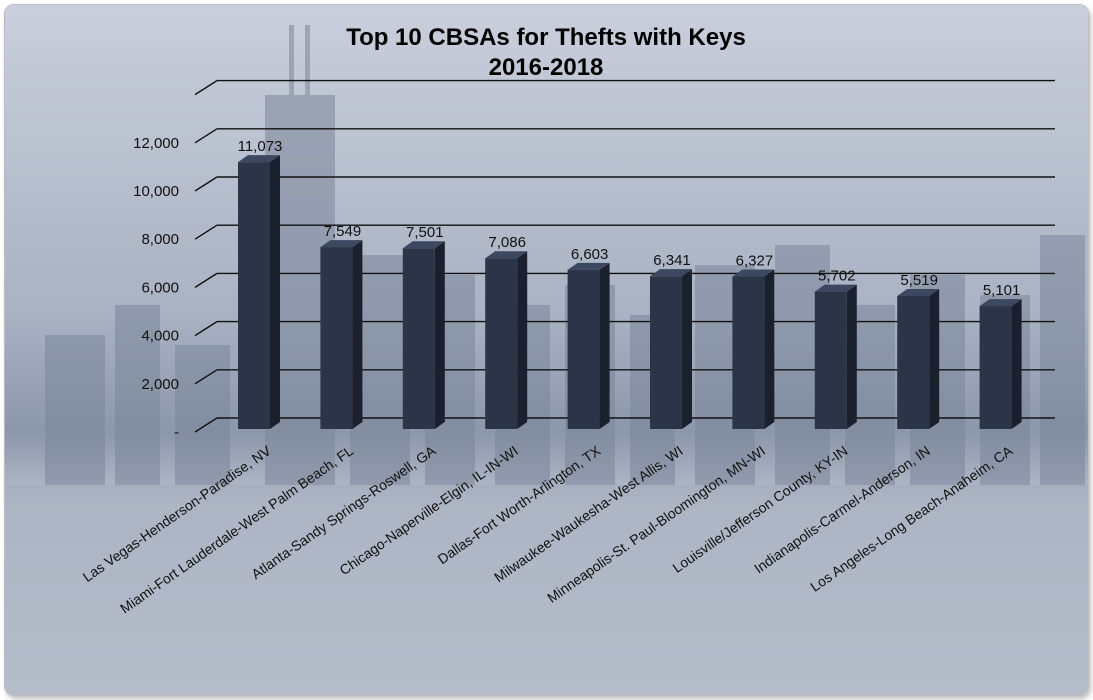 This screenshot has height=700, width=1093. I want to click on y-tick-label: 12,000, so click(156, 143).